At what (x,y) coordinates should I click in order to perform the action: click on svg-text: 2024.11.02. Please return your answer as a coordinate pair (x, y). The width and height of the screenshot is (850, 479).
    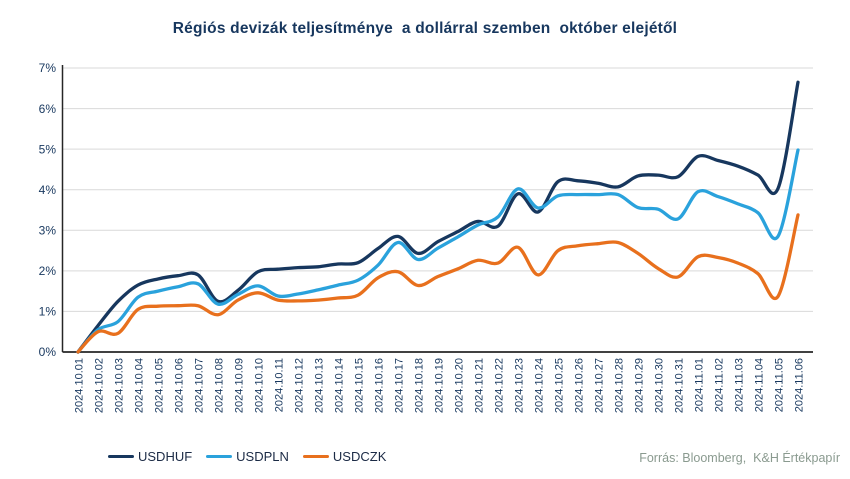
    Looking at the image, I should click on (720, 385).